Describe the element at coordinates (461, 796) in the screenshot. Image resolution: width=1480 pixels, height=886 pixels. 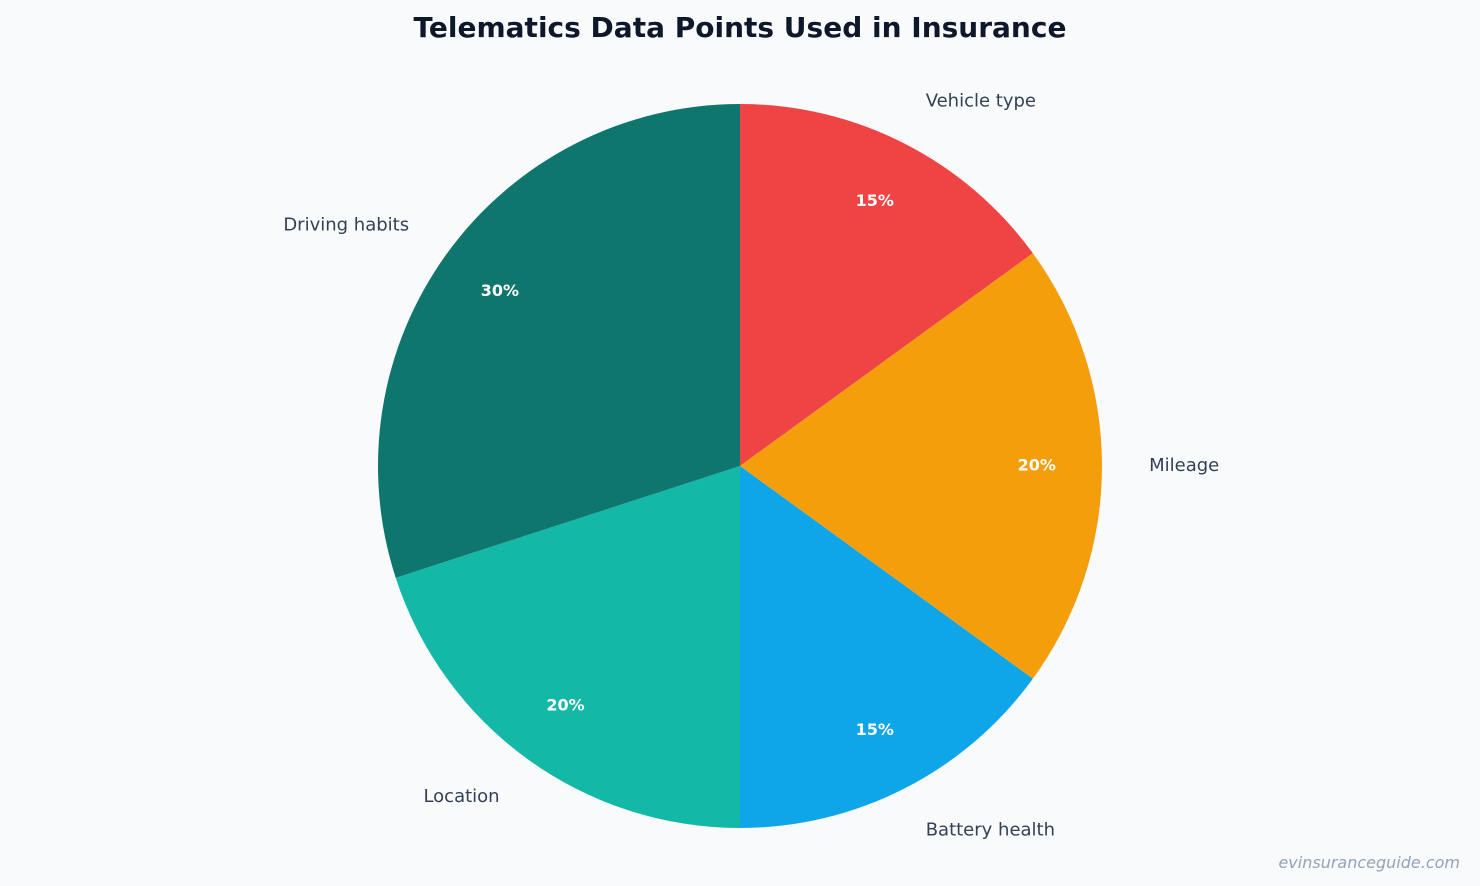
I see `slice-label-location: Location` at that location.